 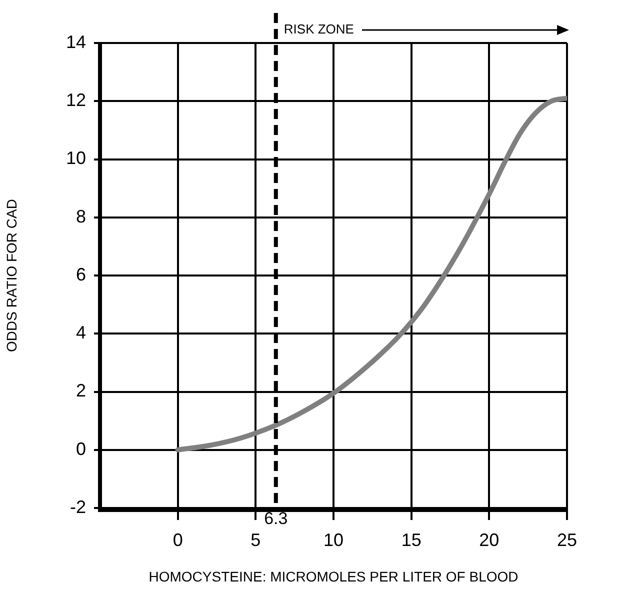 I want to click on x-tick-label: 20, so click(x=489, y=540).